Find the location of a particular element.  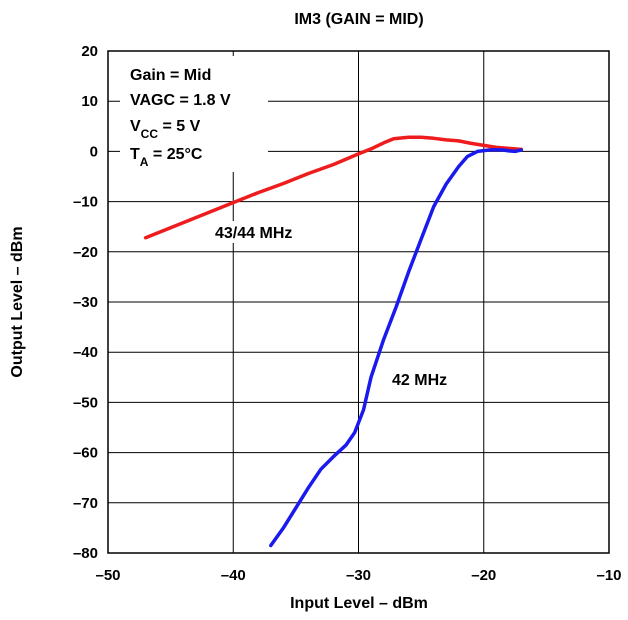

x-tick-labels: –50 –40 –30 –20 –10 is located at coordinates (358, 575).